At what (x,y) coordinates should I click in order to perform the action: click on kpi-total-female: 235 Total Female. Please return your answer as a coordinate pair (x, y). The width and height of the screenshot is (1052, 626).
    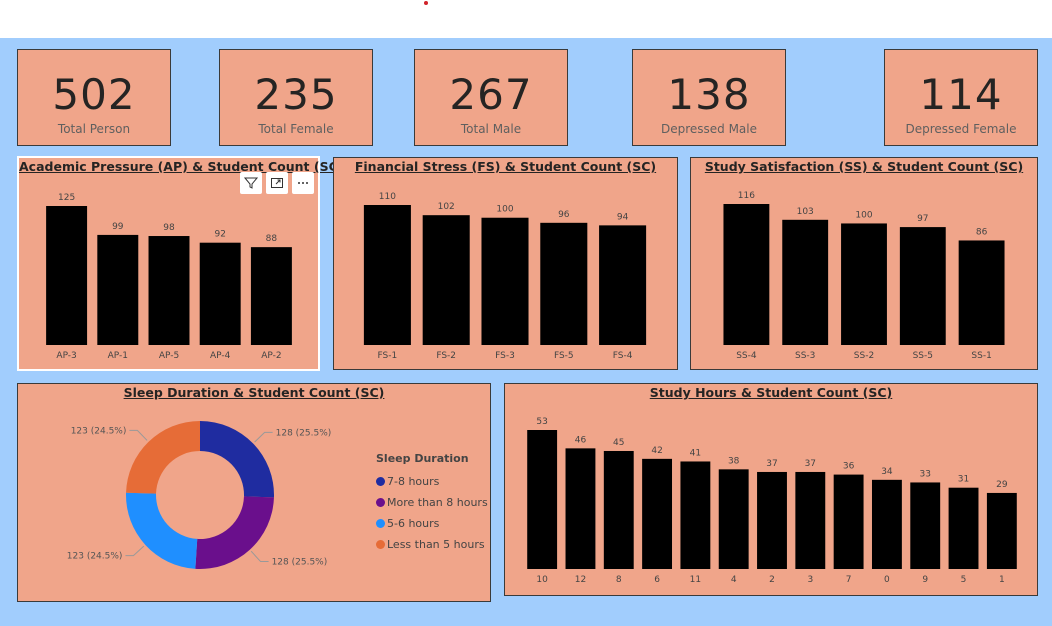
    Looking at the image, I should click on (296, 97).